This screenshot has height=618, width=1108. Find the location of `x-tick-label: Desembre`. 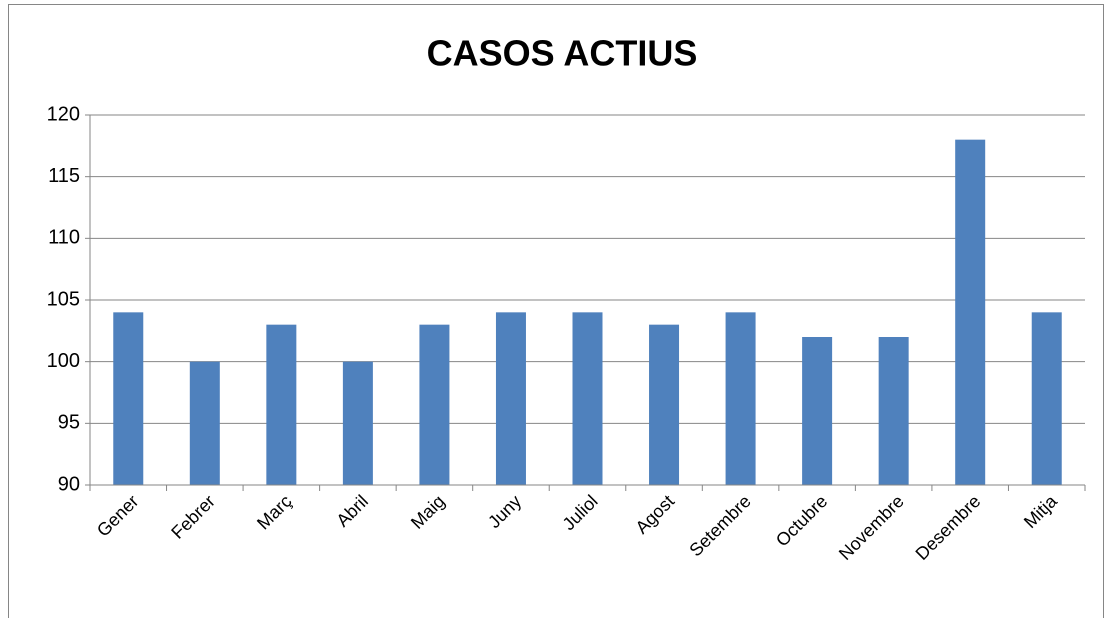

x-tick-label: Desembre is located at coordinates (948, 527).